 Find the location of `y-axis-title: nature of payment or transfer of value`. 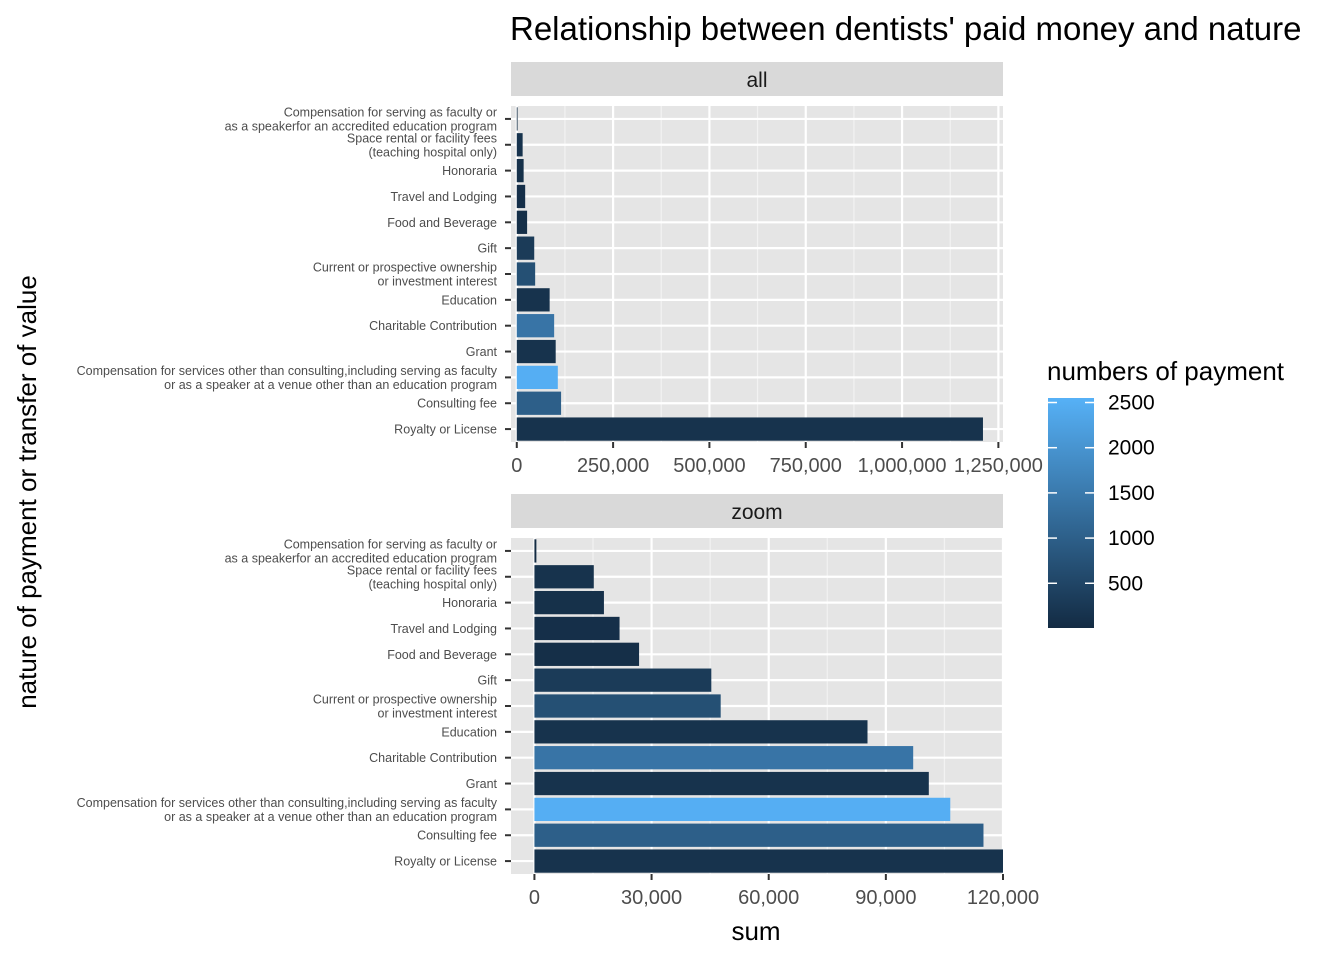

y-axis-title: nature of payment or transfer of value is located at coordinates (27, 492).